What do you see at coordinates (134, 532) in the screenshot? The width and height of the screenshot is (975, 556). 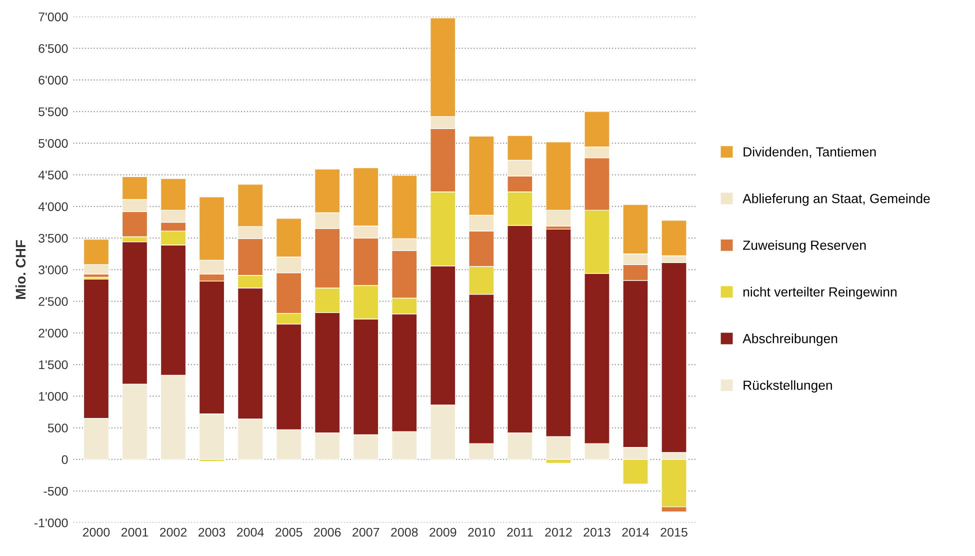 I see `x-tick-label: 2001` at bounding box center [134, 532].